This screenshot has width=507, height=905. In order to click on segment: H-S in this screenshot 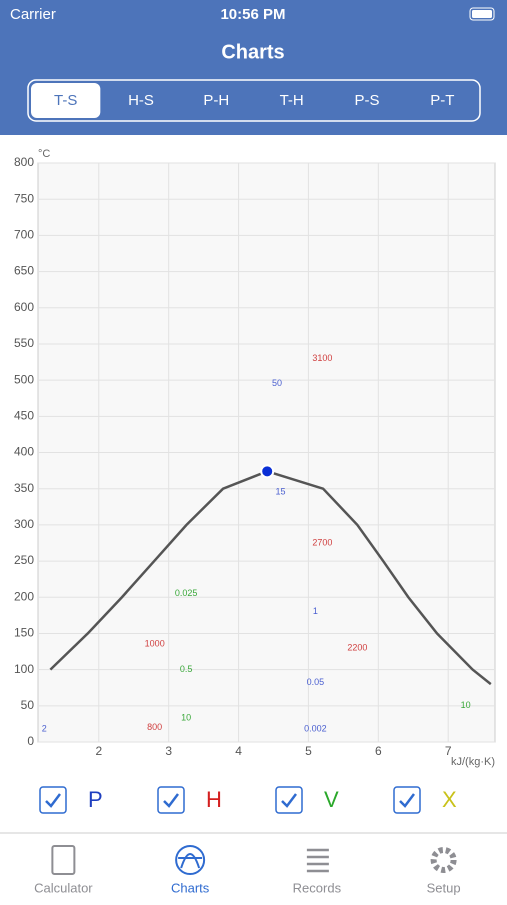, I will do `click(141, 100)`.